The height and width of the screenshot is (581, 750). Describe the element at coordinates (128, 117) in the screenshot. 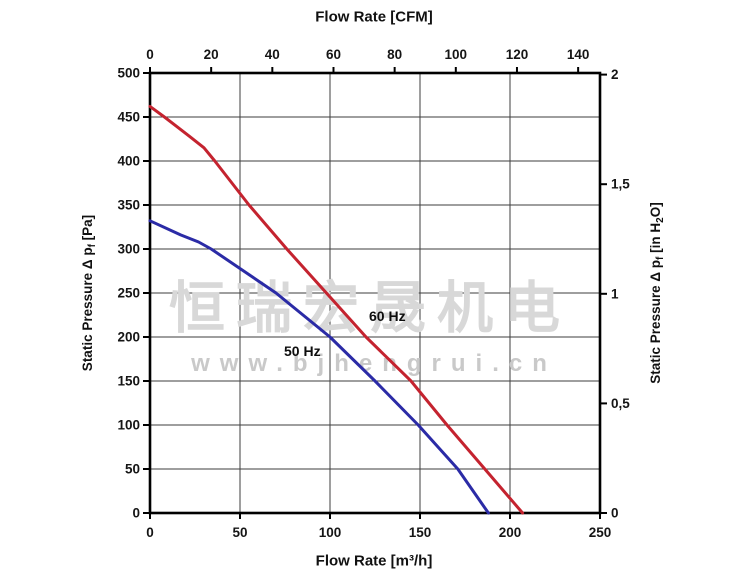

I see `left-tick-label: 450` at that location.